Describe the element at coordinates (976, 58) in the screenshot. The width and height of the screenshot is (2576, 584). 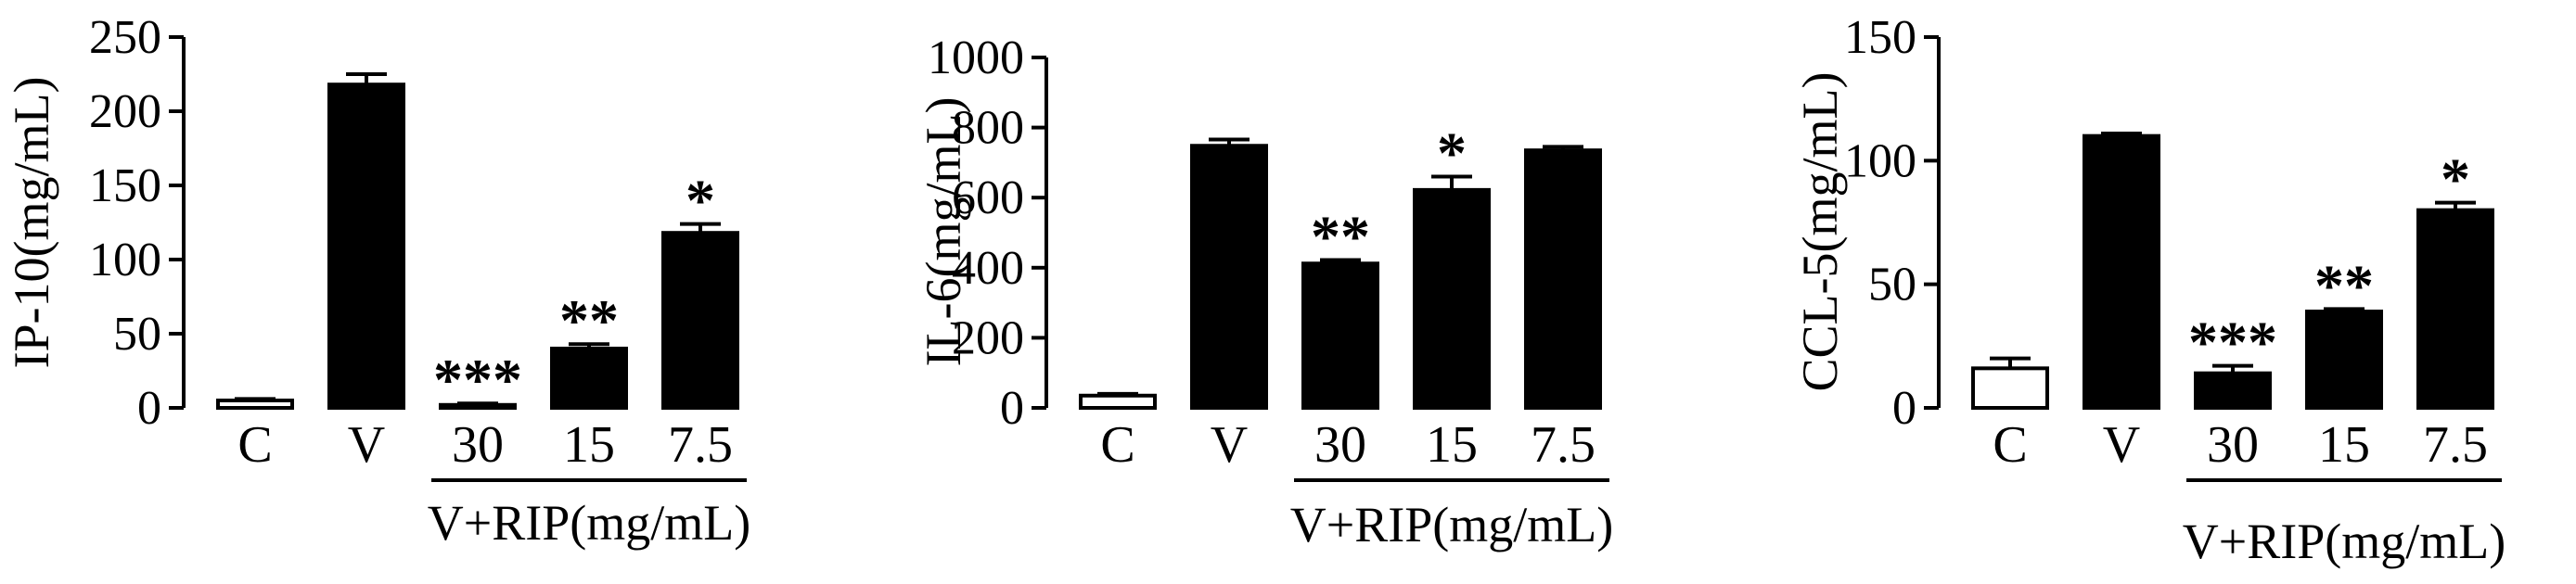
I see `y-tick-label: 1000` at that location.